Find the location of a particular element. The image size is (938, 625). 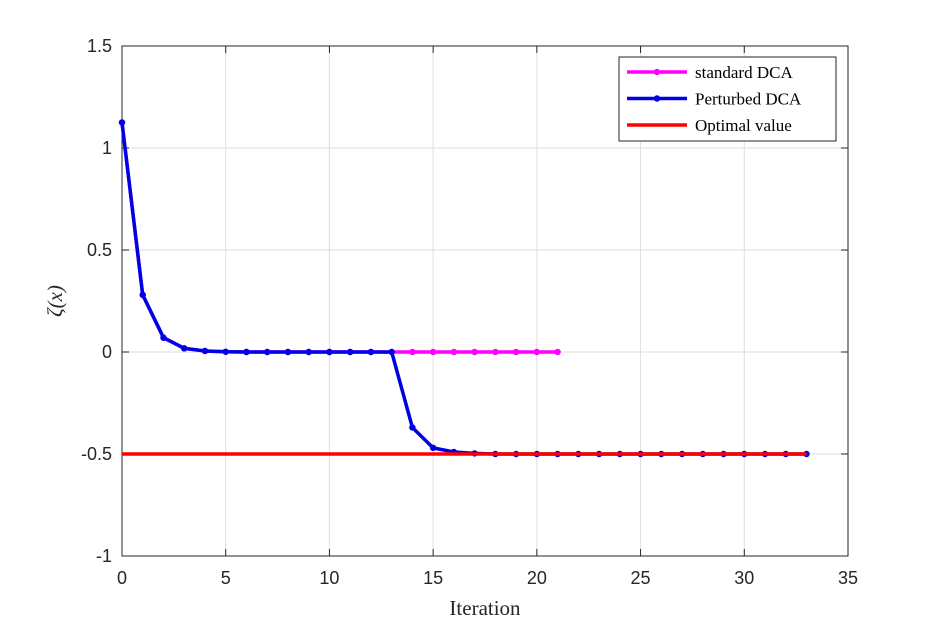

y-tick-label: 0 is located at coordinates (107, 352).